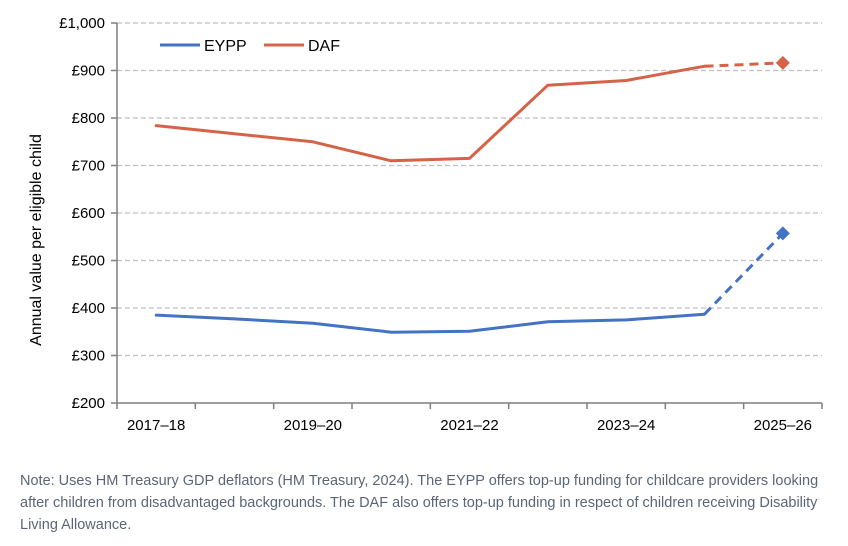 The height and width of the screenshot is (546, 848). What do you see at coordinates (82, 23) in the screenshot?
I see `y-tick-label-1000: £1,000` at bounding box center [82, 23].